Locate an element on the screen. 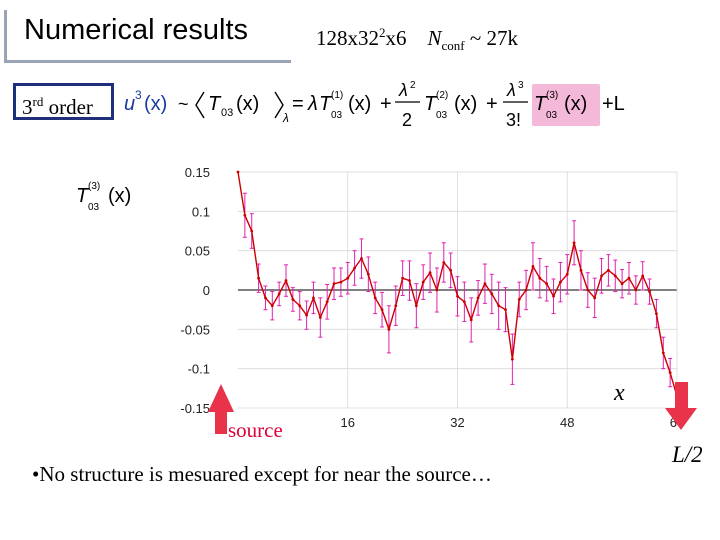 The width and height of the screenshot is (720, 540). t-subscript: 03 is located at coordinates (227, 113).